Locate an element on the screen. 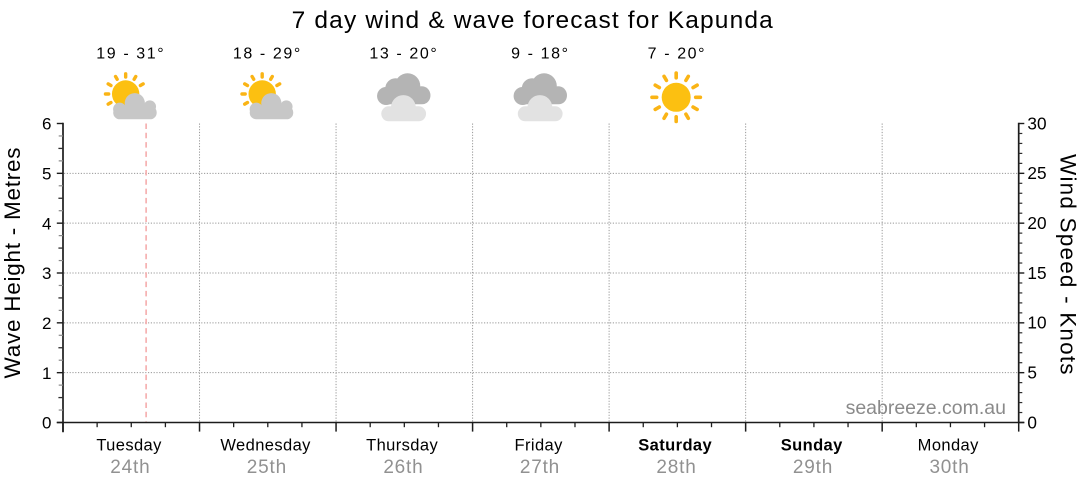 The image size is (1080, 495). svg-text: 13 - 20° is located at coordinates (403, 54).